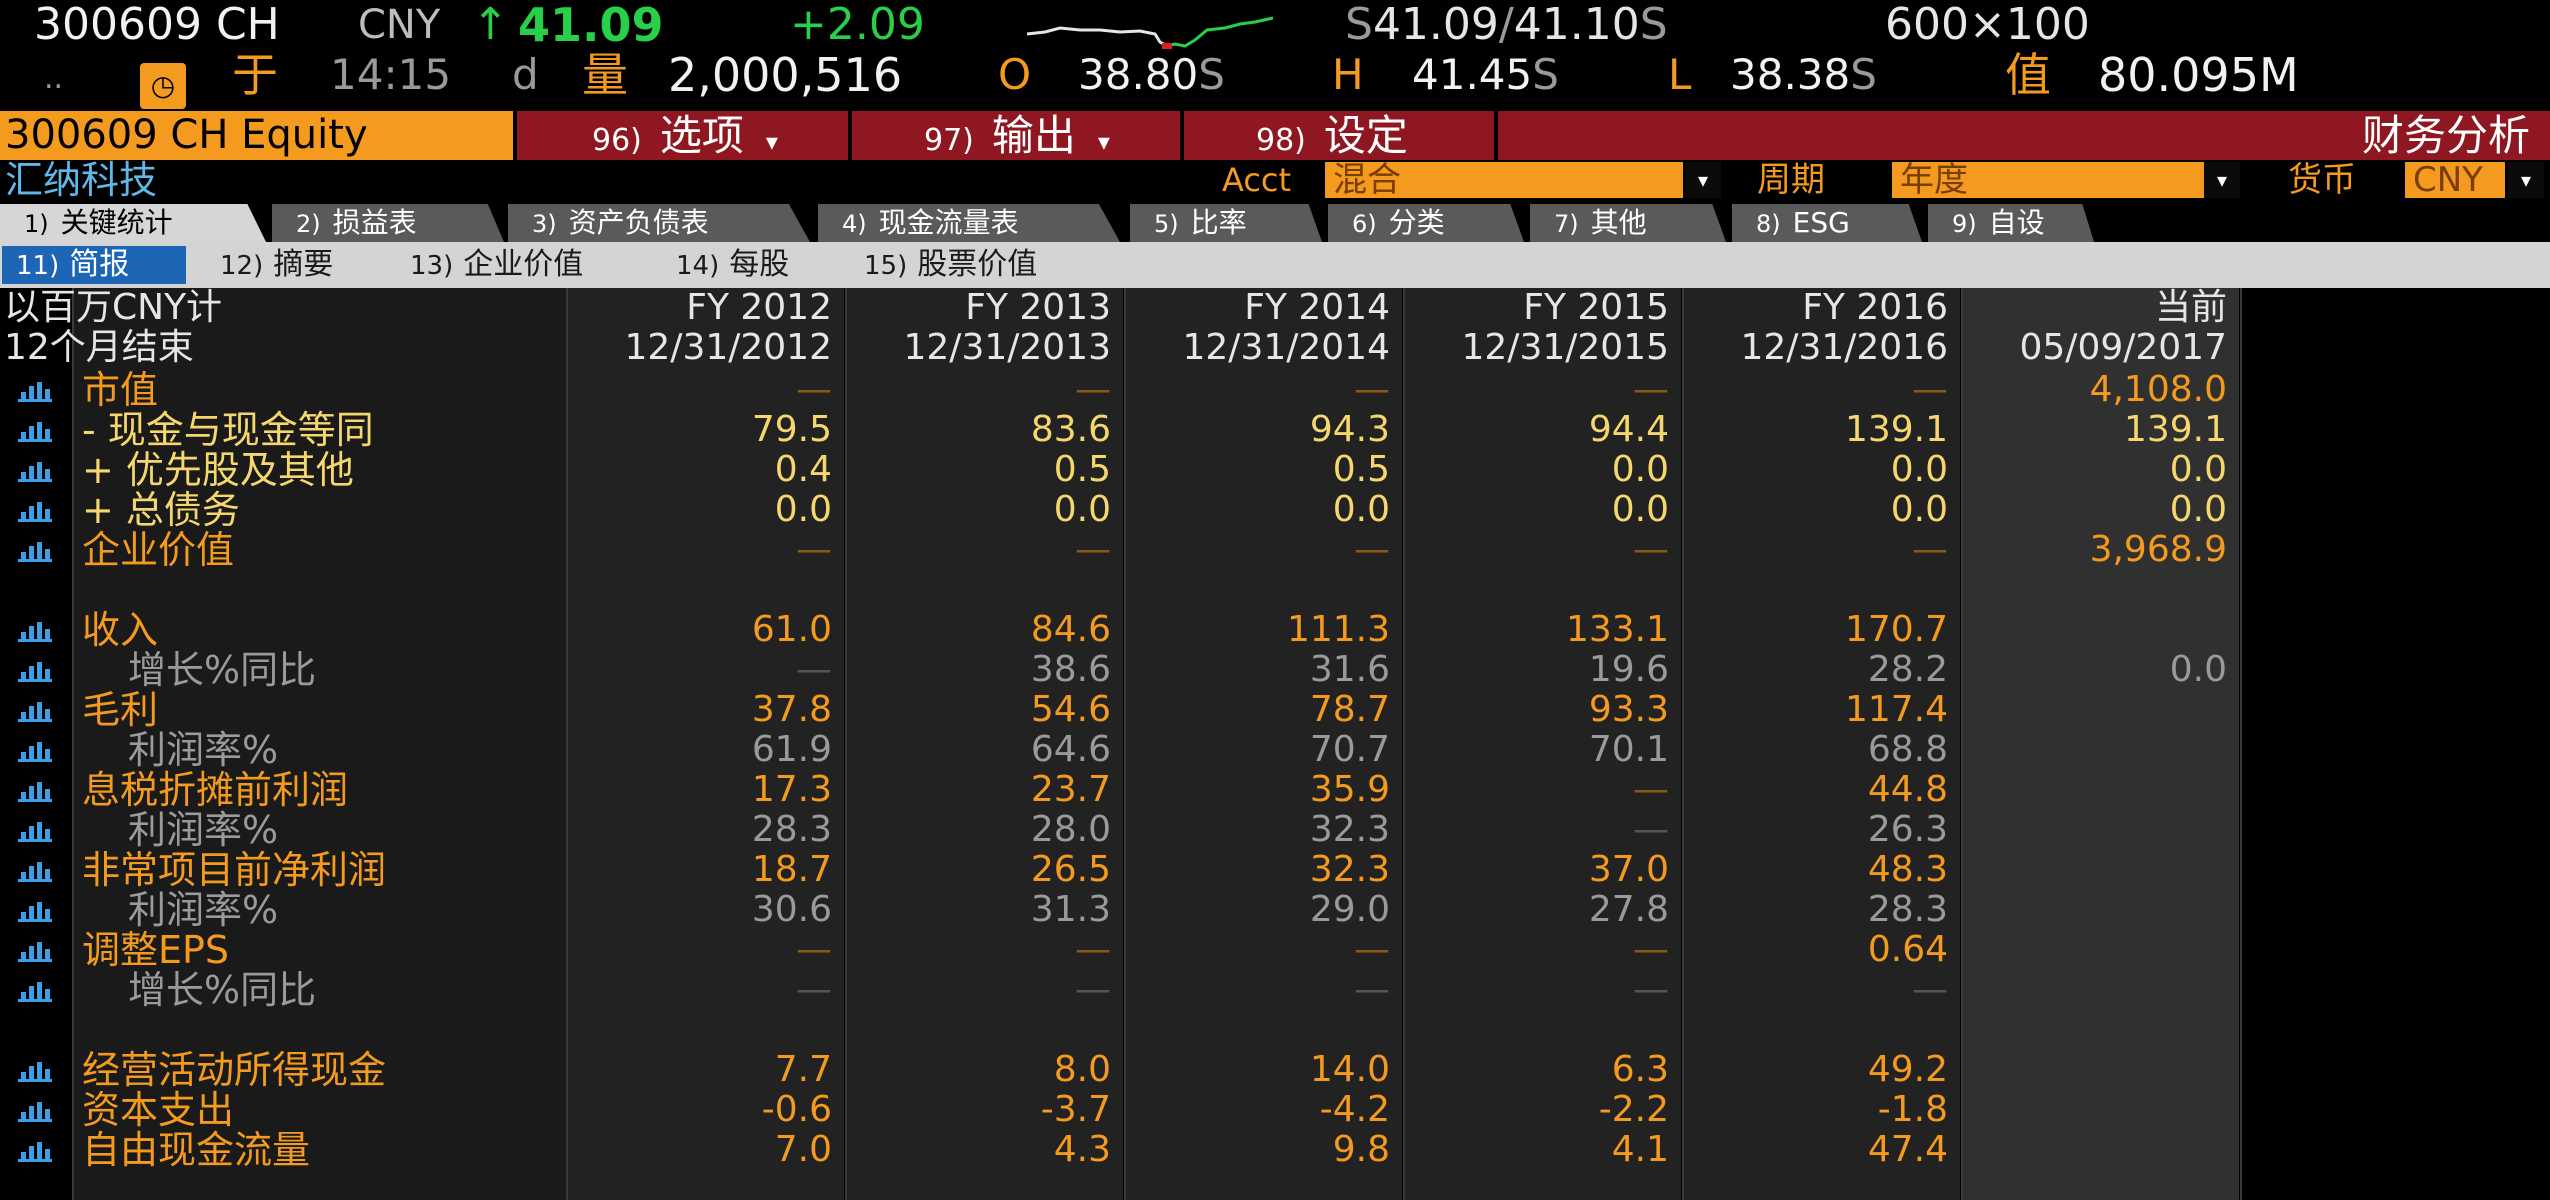 The width and height of the screenshot is (2550, 1200). What do you see at coordinates (803, 469) in the screenshot?
I see `table-cell: 0.4` at bounding box center [803, 469].